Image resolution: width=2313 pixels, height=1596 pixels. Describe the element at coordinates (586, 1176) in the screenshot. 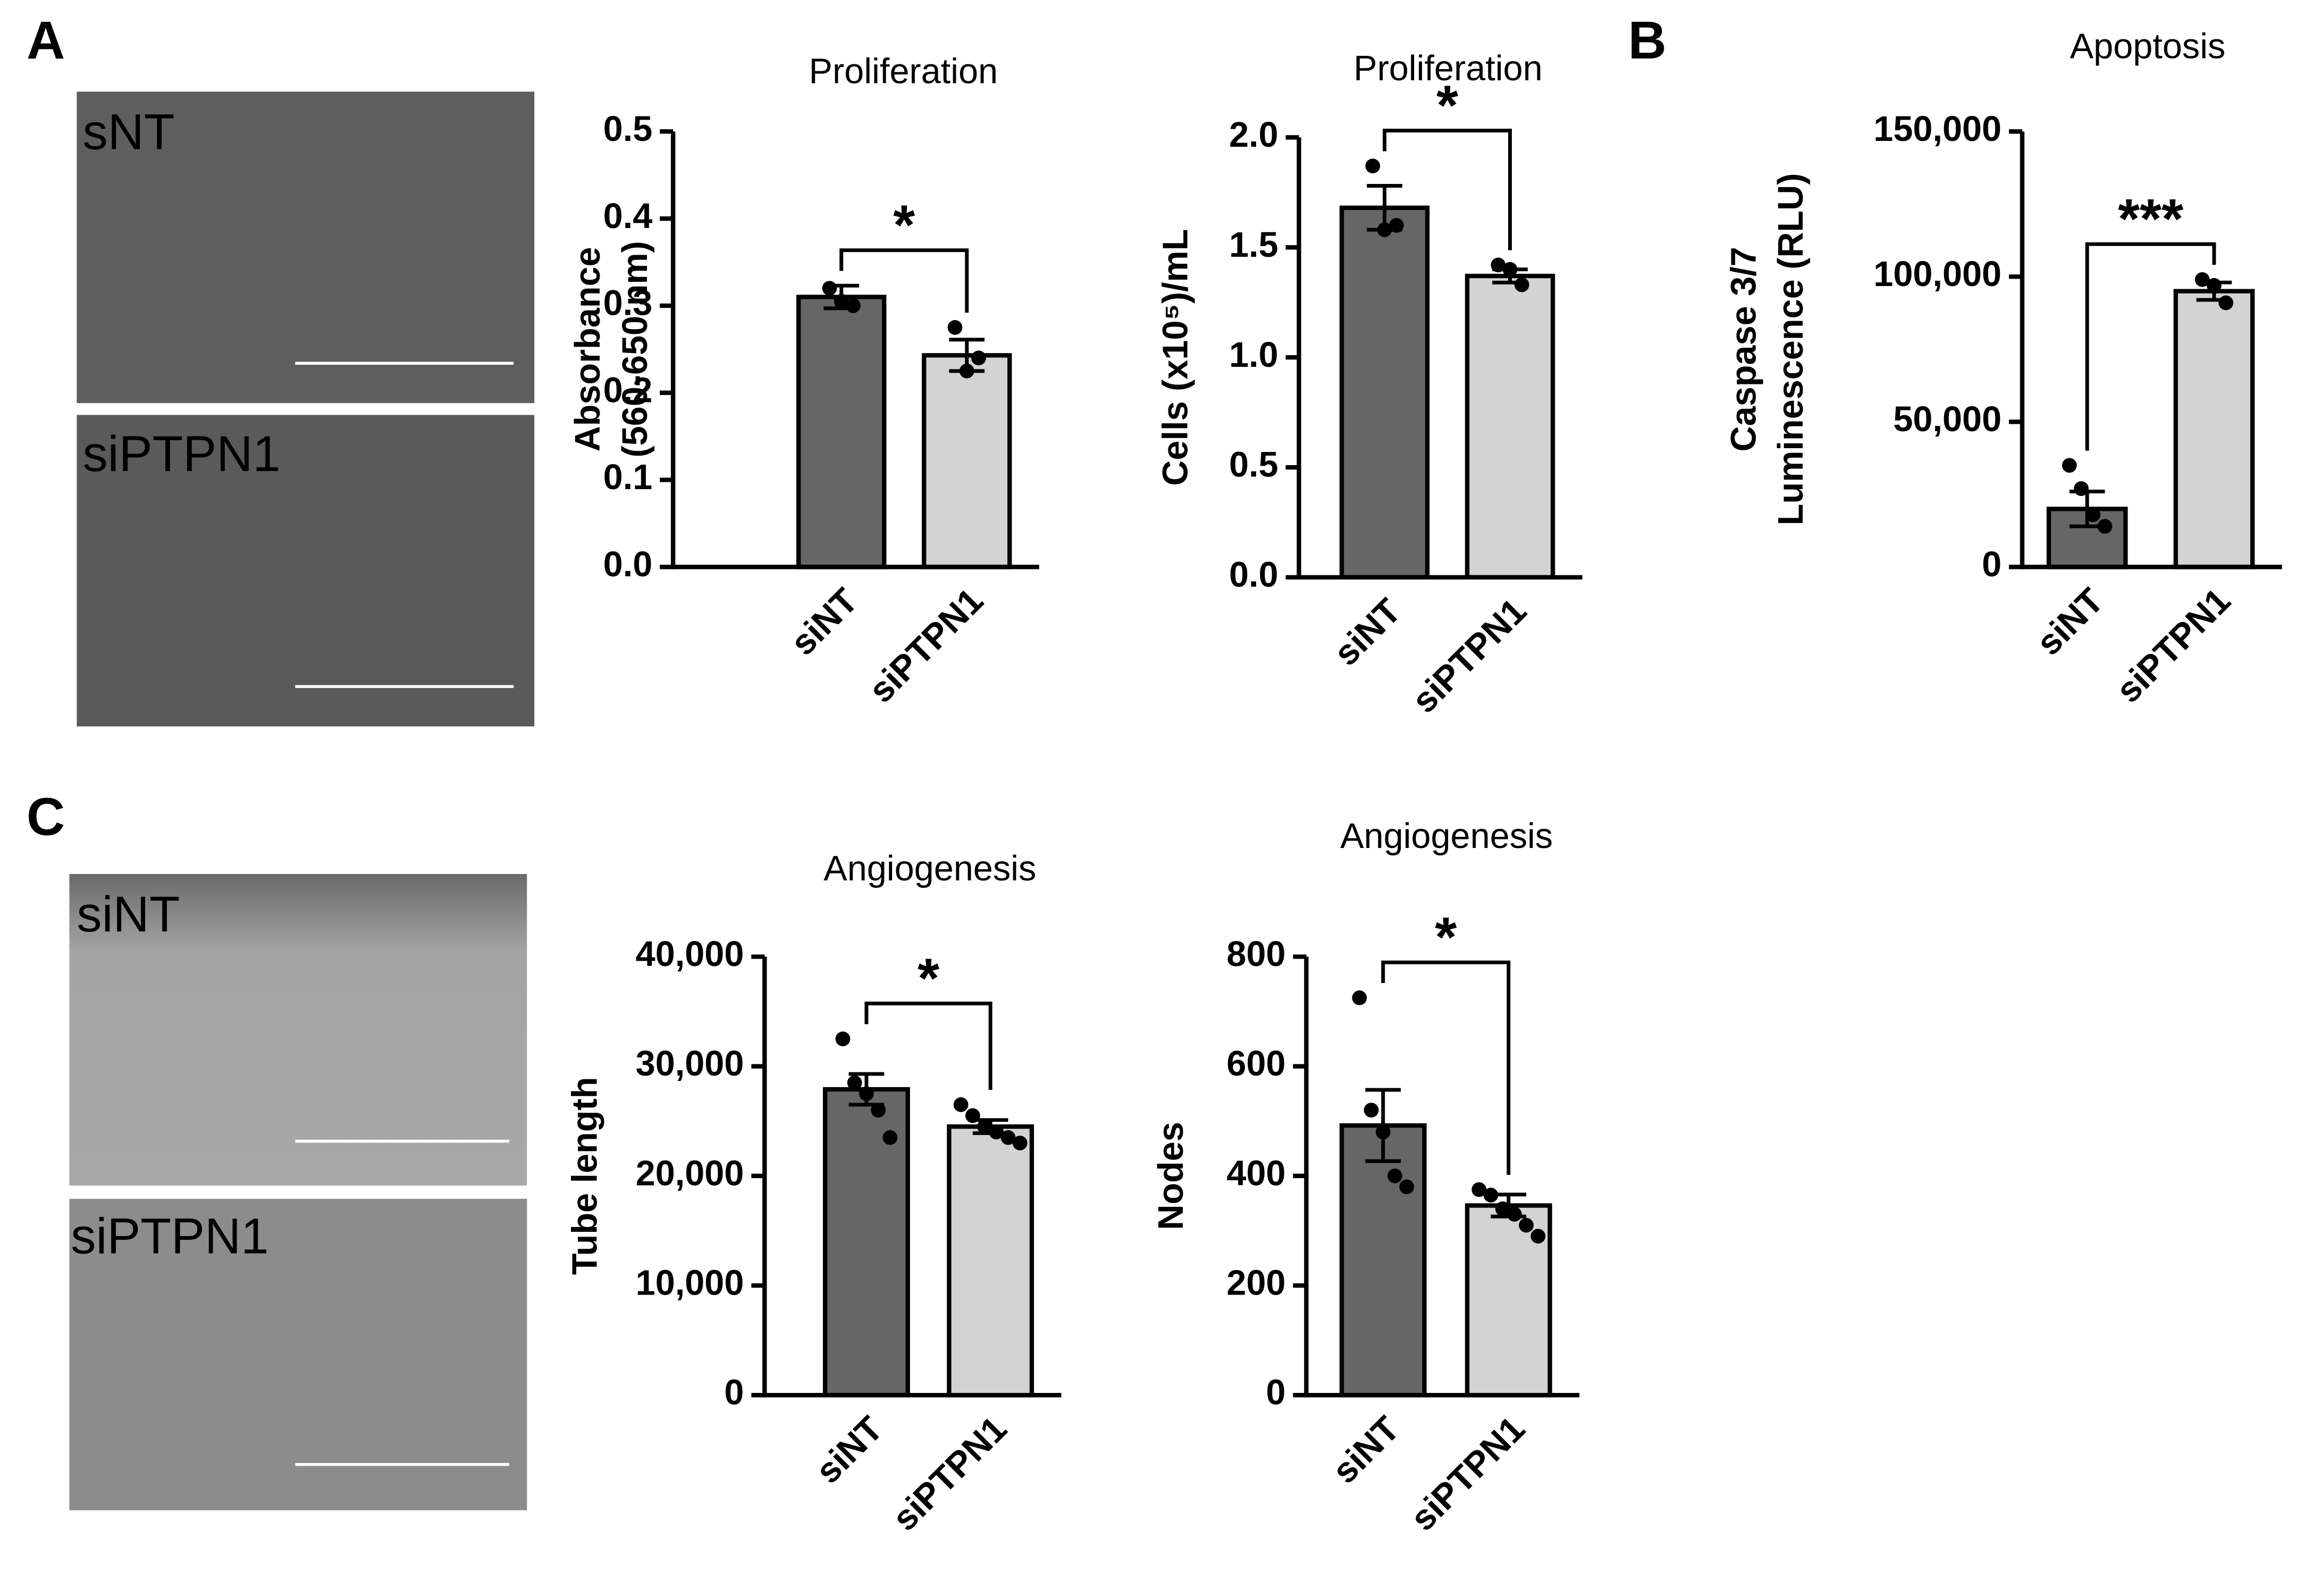

I see `y-axis-label: Tube length` at that location.